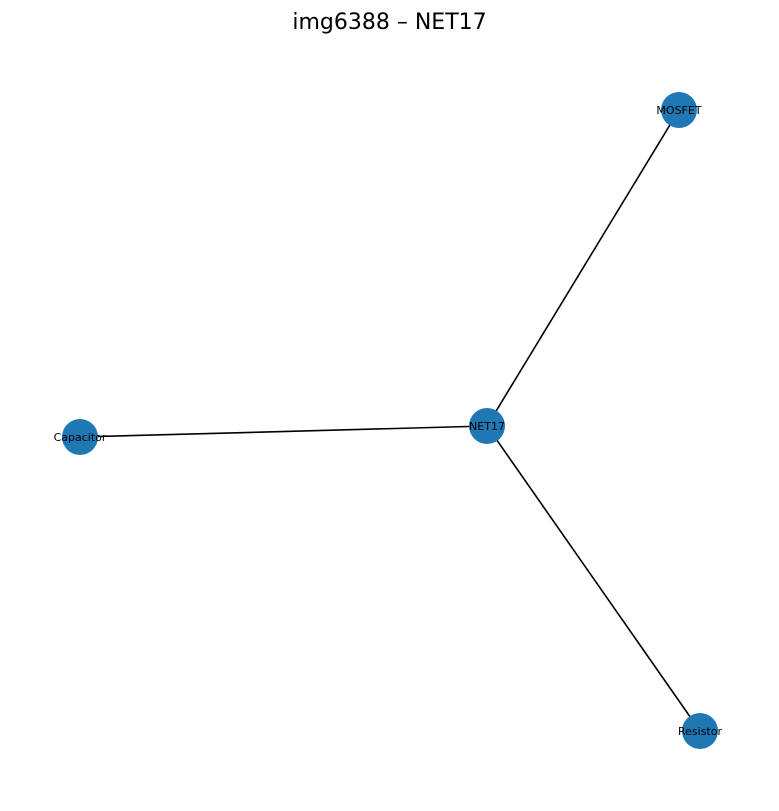 This screenshot has width=779, height=811. What do you see at coordinates (389, 22) in the screenshot?
I see `diagram-title: img6388 – NET17` at bounding box center [389, 22].